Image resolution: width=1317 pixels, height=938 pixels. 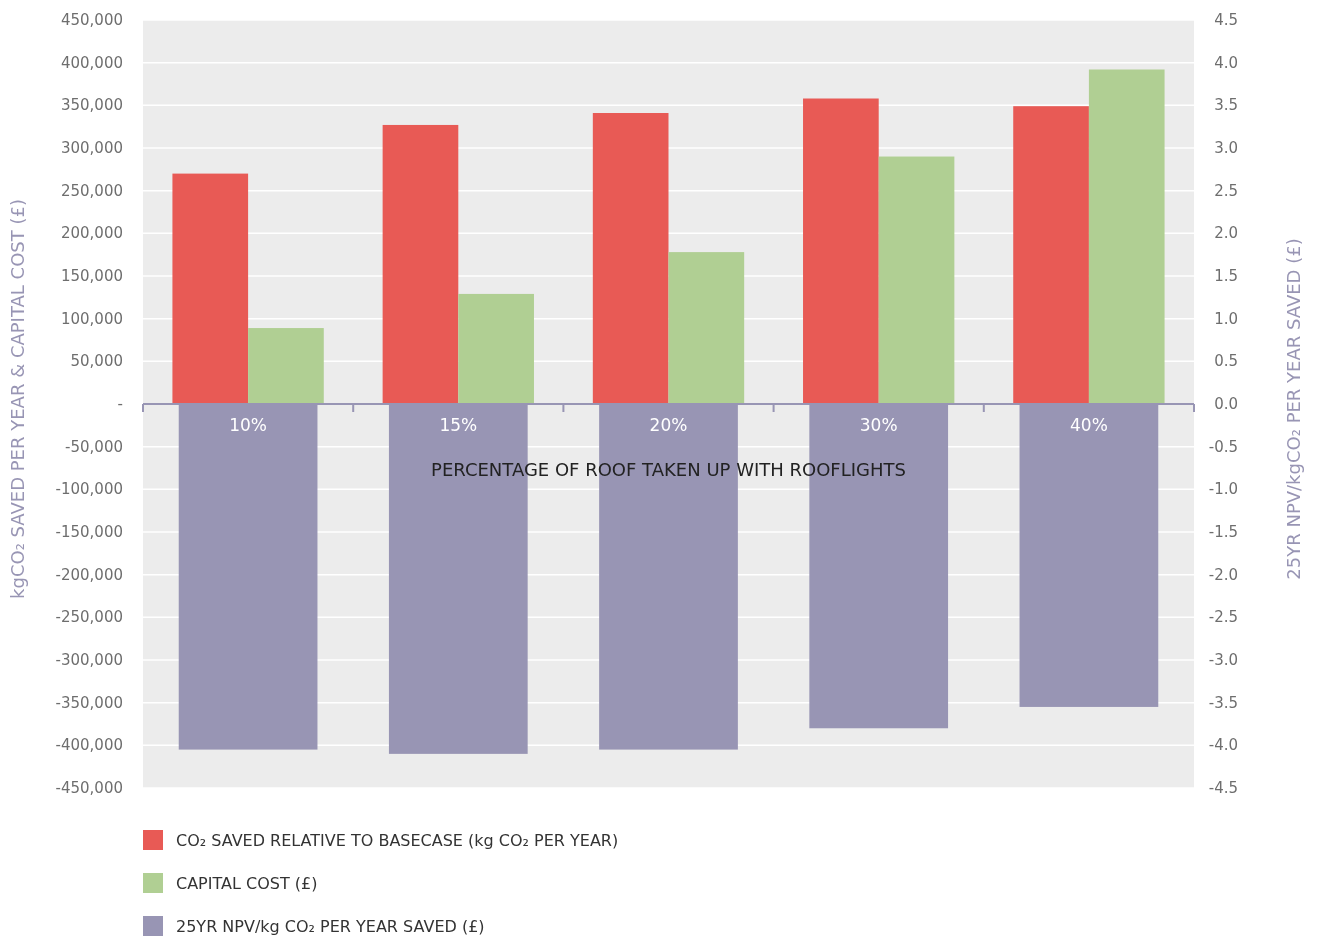 What do you see at coordinates (1223, 617) in the screenshot?
I see `y2-tick-label: -2.5` at bounding box center [1223, 617].